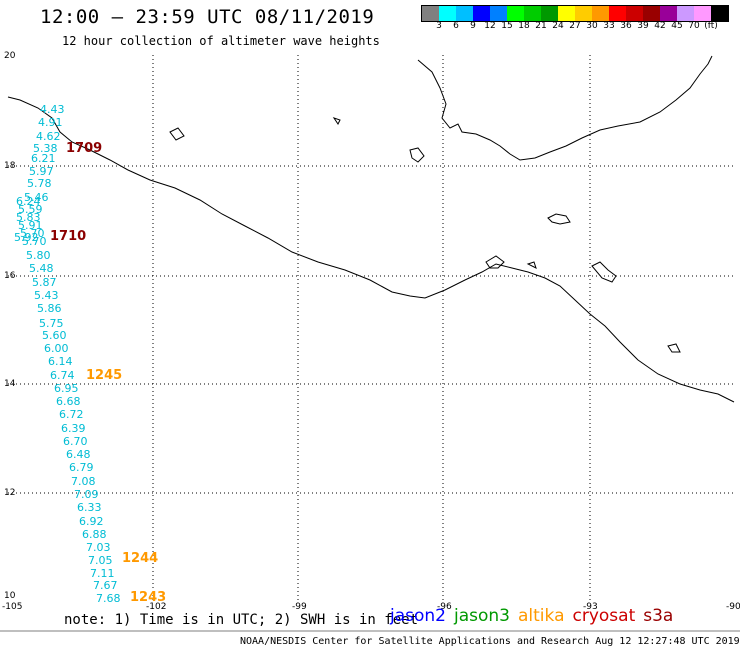 Image resolution: width=740 pixels, height=650 pixels. I want to click on legend-item-jason3: jason3, so click(482, 616).